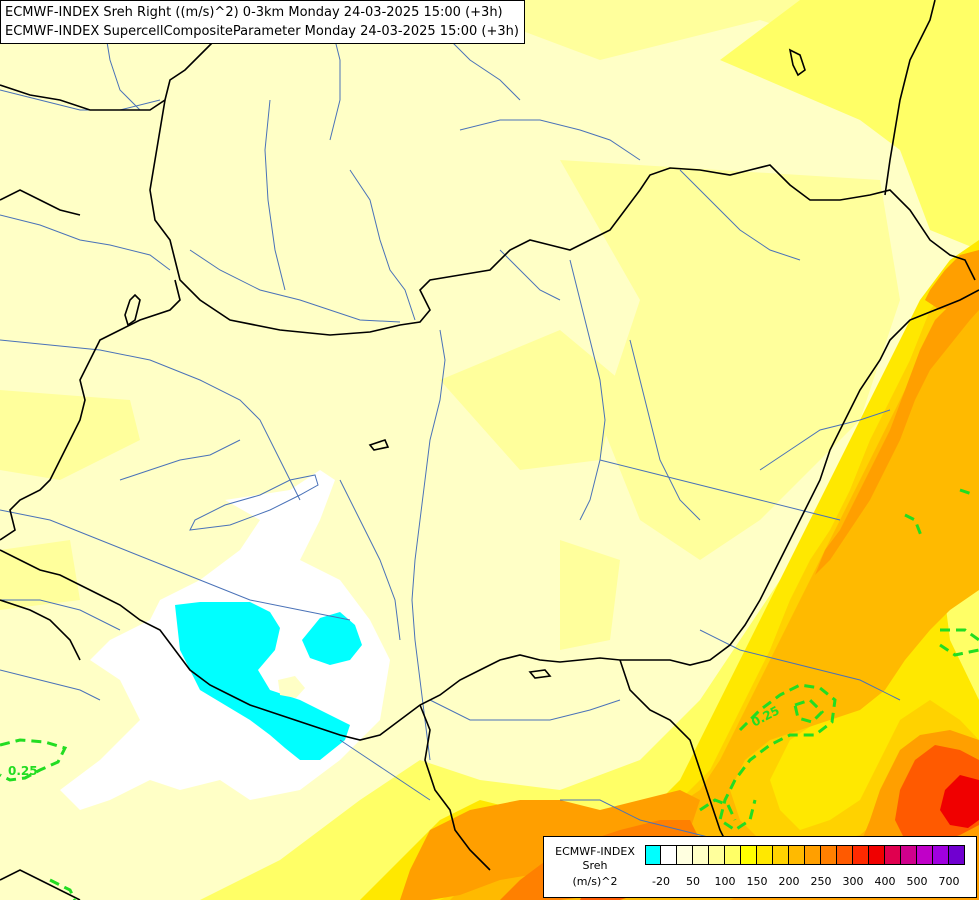 The width and height of the screenshot is (979, 900). Describe the element at coordinates (853, 881) in the screenshot. I see `legend-tick: 300` at that location.